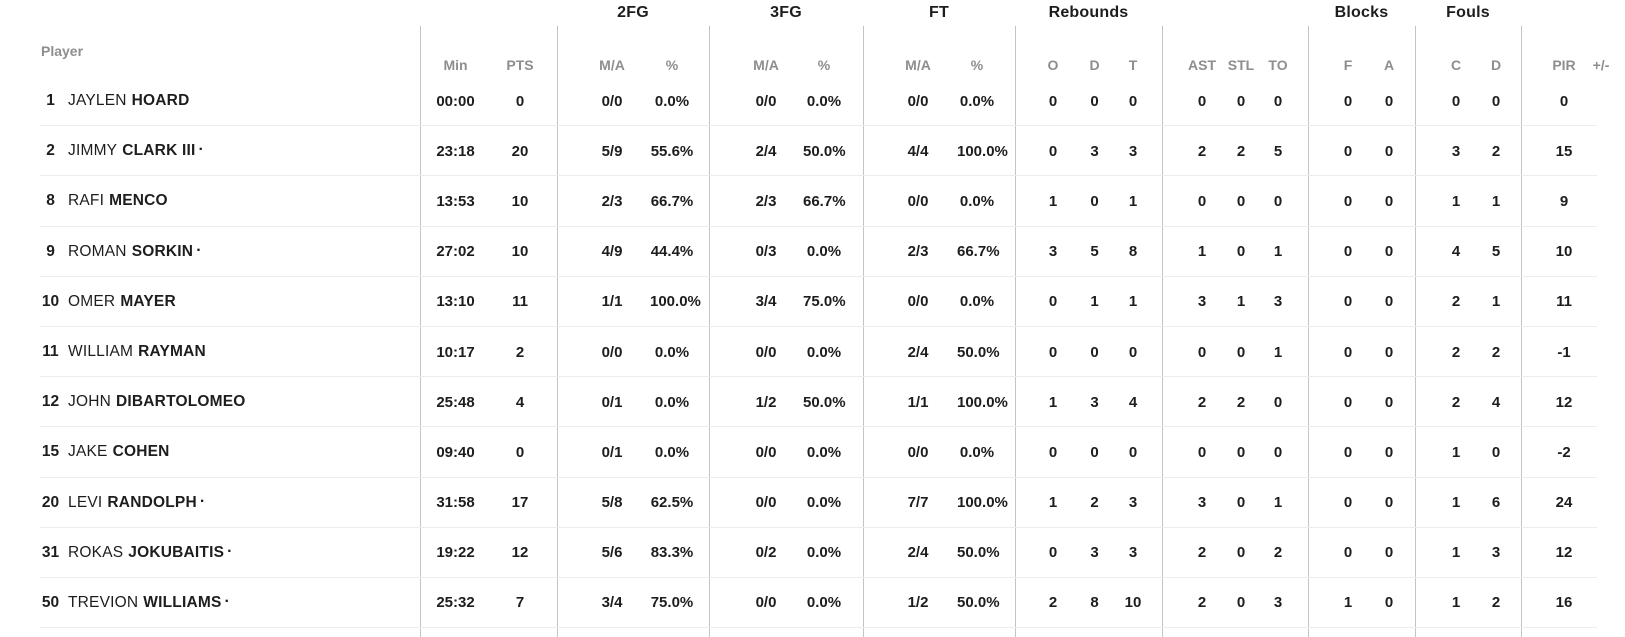 The image size is (1625, 637). I want to click on cell-2fg-pct: 55.6%, so click(672, 151).